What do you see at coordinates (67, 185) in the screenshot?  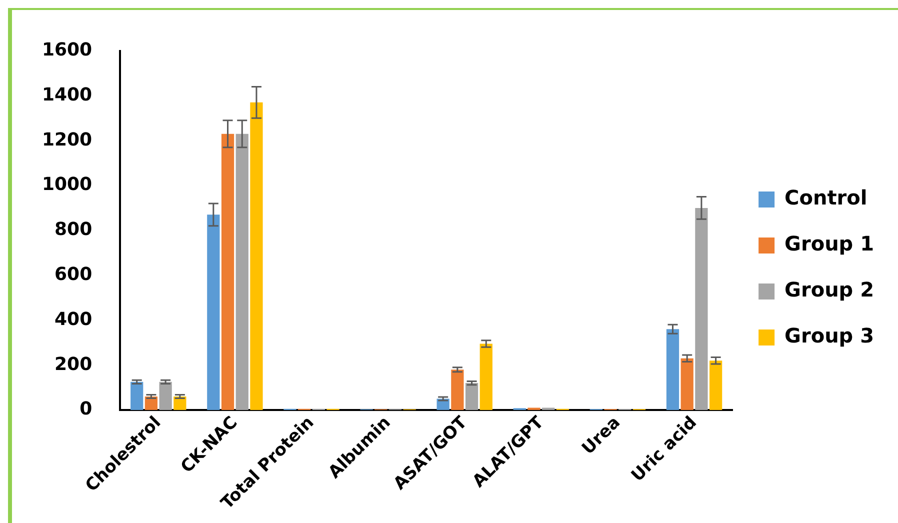 I see `y-tick-label: 1000` at bounding box center [67, 185].